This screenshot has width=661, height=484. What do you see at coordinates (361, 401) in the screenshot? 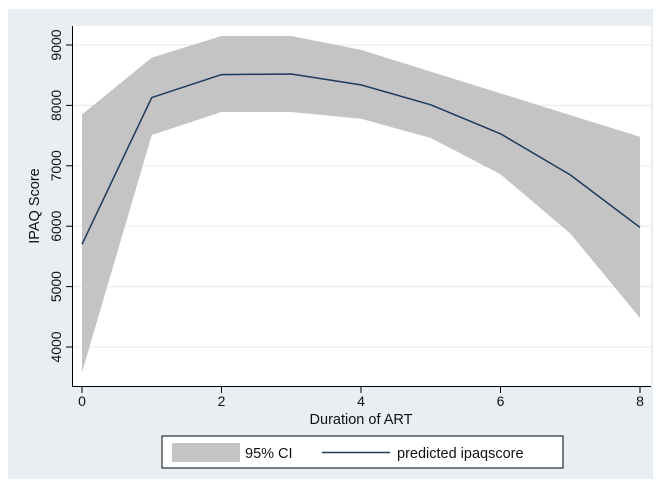
I see `x-tick-label: 4` at bounding box center [361, 401].